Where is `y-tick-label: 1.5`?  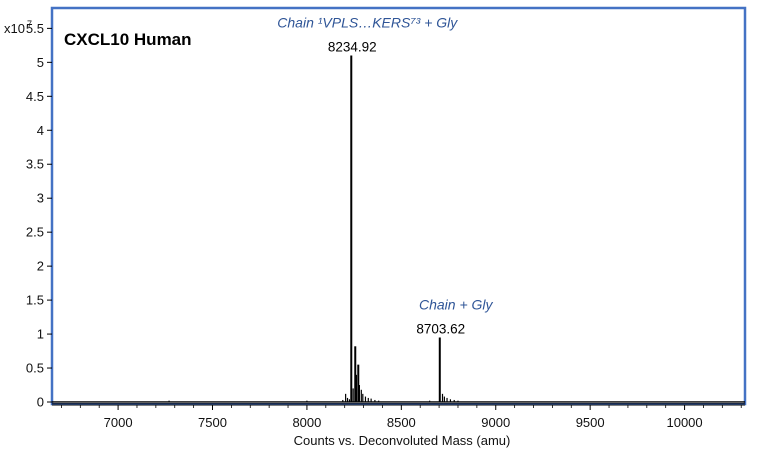 y-tick-label: 1.5 is located at coordinates (35, 300).